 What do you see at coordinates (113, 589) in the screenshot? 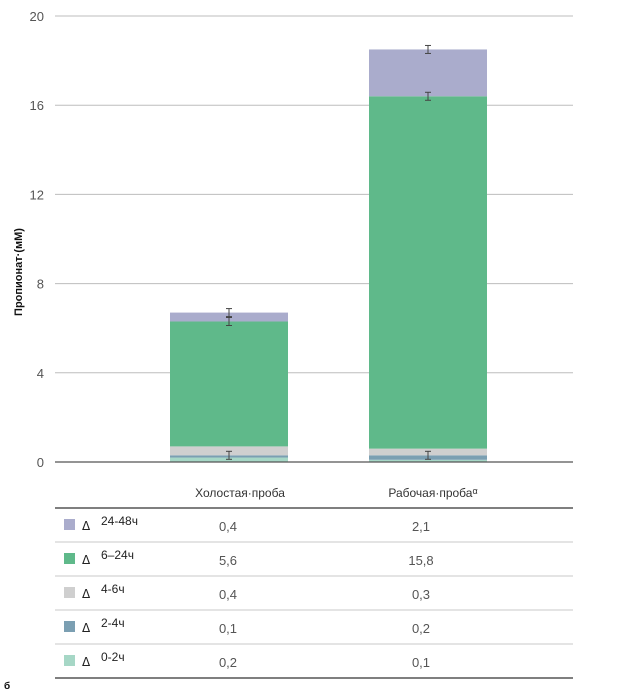
I see `series-name: 4-6ч` at bounding box center [113, 589].